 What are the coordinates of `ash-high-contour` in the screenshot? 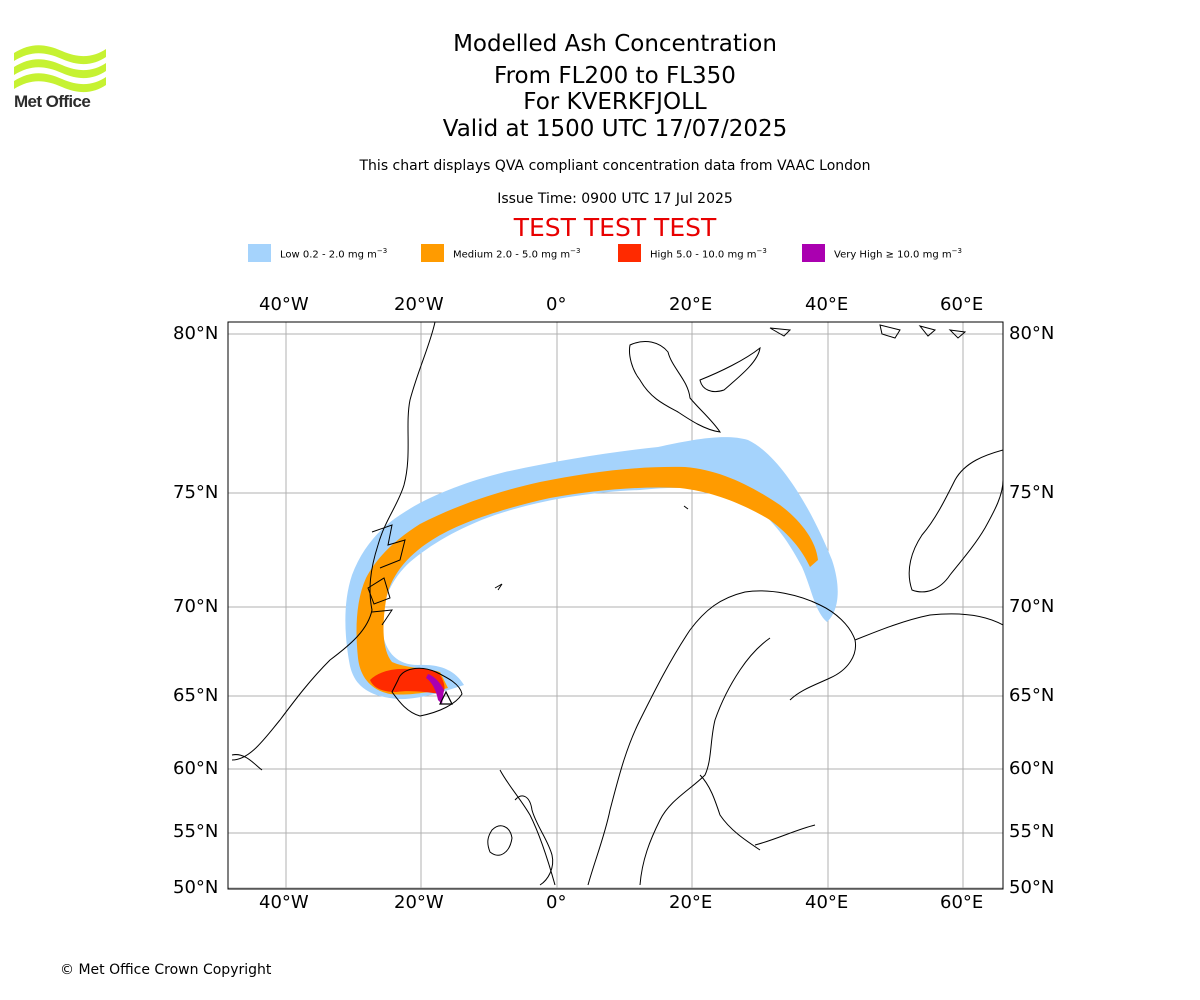 It's located at (407, 681).